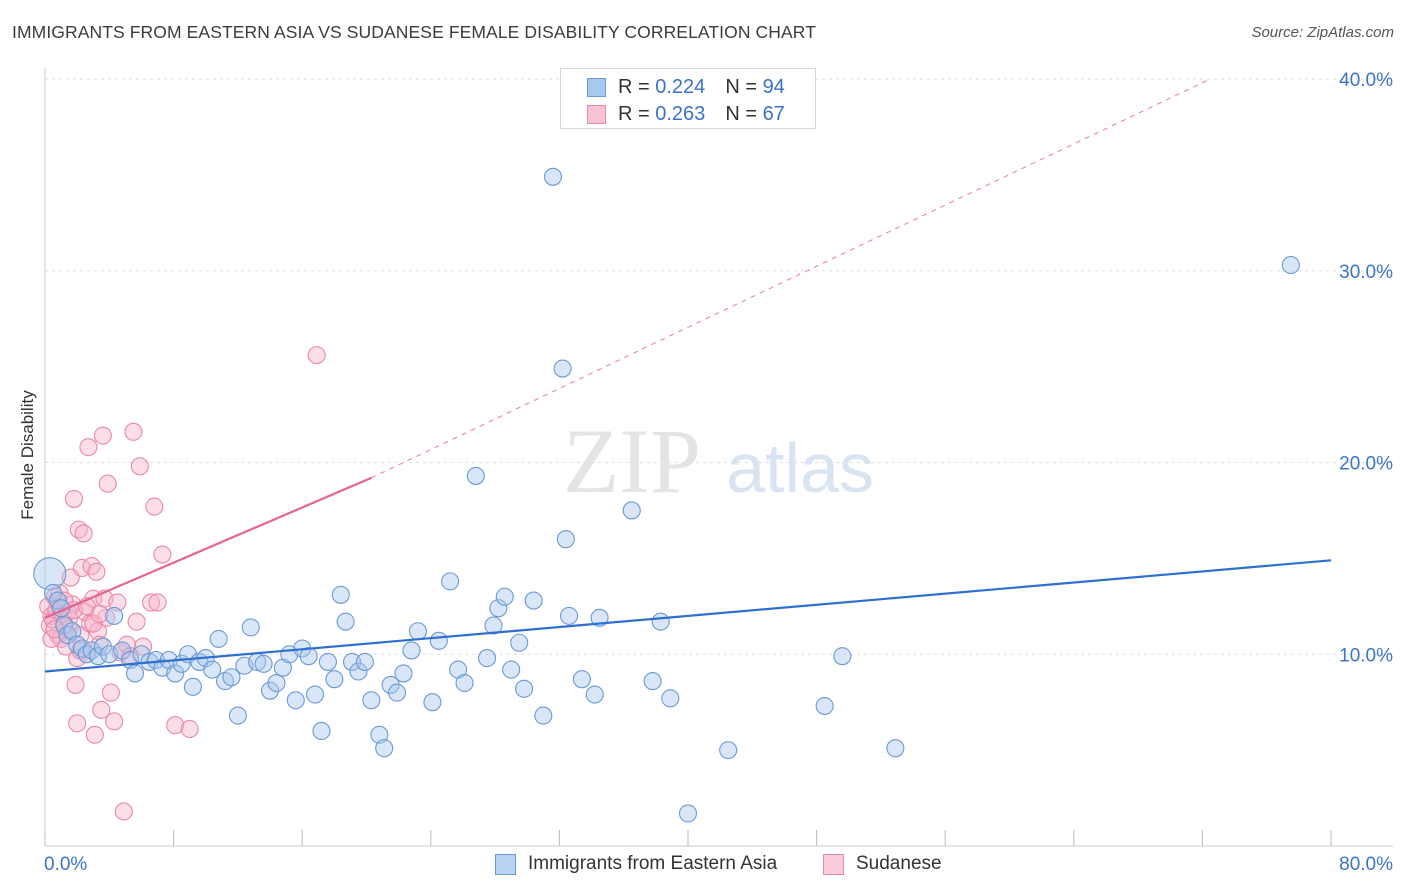 The width and height of the screenshot is (1406, 892). What do you see at coordinates (744, 86) in the screenshot?
I see `legend-n-label: N =` at bounding box center [744, 86].